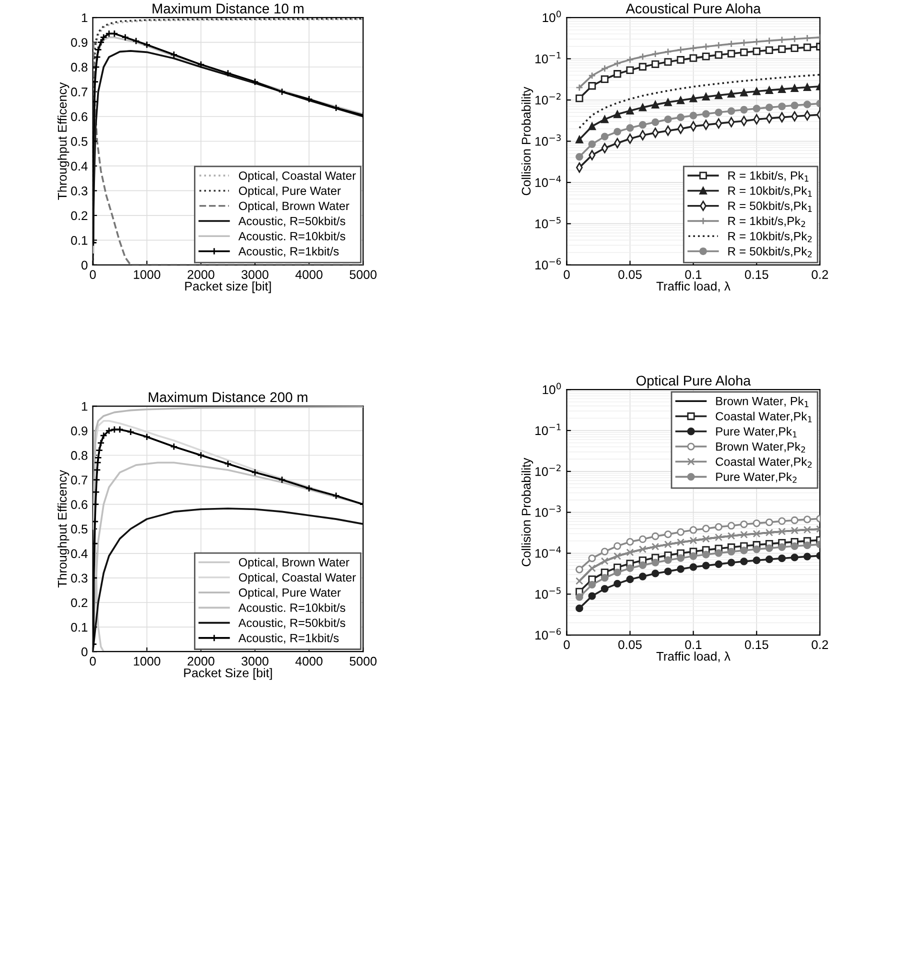  Describe the element at coordinates (228, 674) in the screenshot. I see `x-axis-title: Packet Size [bit]` at that location.